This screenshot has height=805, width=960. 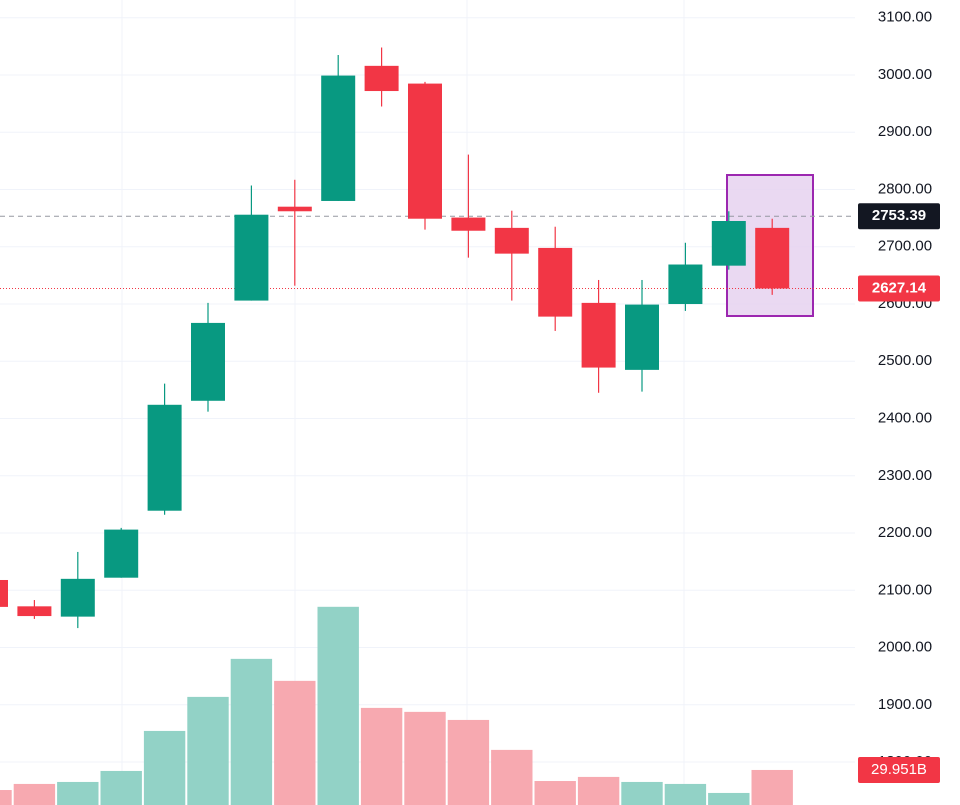 I want to click on last-price-box, so click(x=899, y=288).